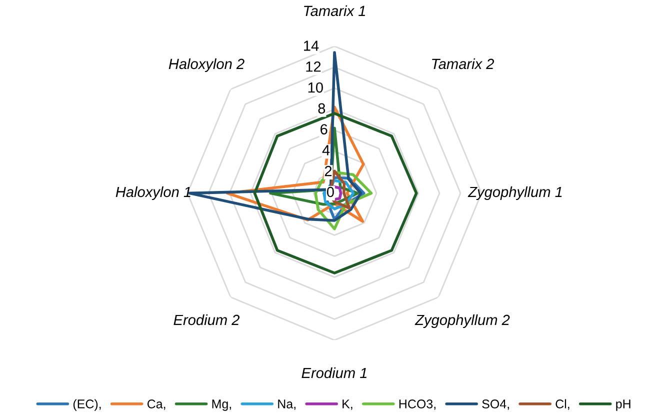  What do you see at coordinates (313, 66) in the screenshot?
I see `y-tick-label: 12` at bounding box center [313, 66].